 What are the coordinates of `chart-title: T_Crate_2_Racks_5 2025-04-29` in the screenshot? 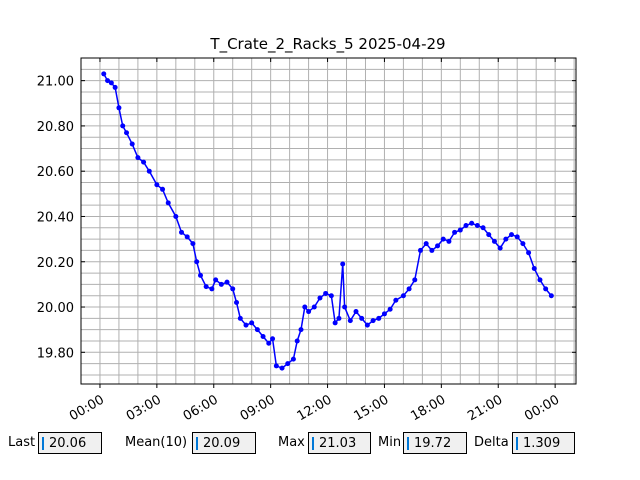 It's located at (327, 44).